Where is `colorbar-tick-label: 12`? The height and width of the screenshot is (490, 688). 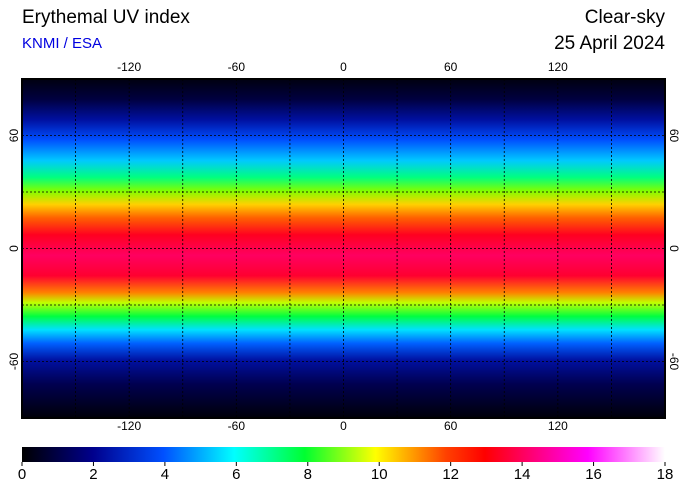
colorbar-tick-label: 12 is located at coordinates (450, 474).